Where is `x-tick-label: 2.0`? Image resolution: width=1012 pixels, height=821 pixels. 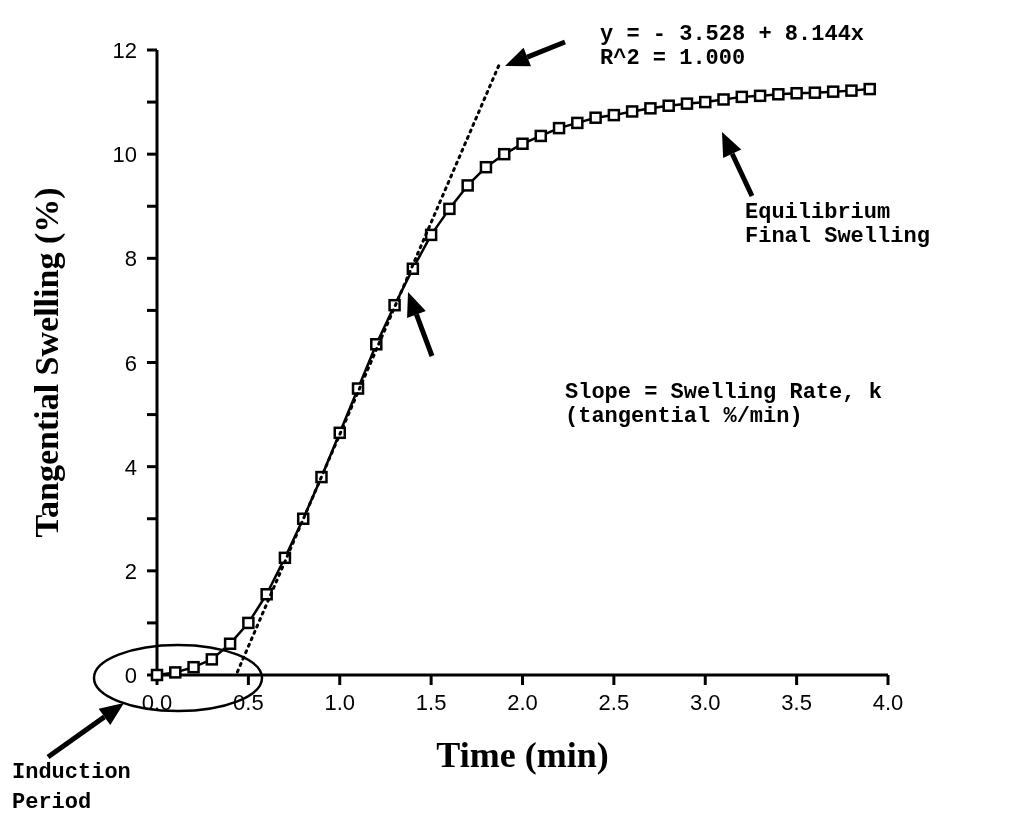
x-tick-label: 2.0 is located at coordinates (522, 702).